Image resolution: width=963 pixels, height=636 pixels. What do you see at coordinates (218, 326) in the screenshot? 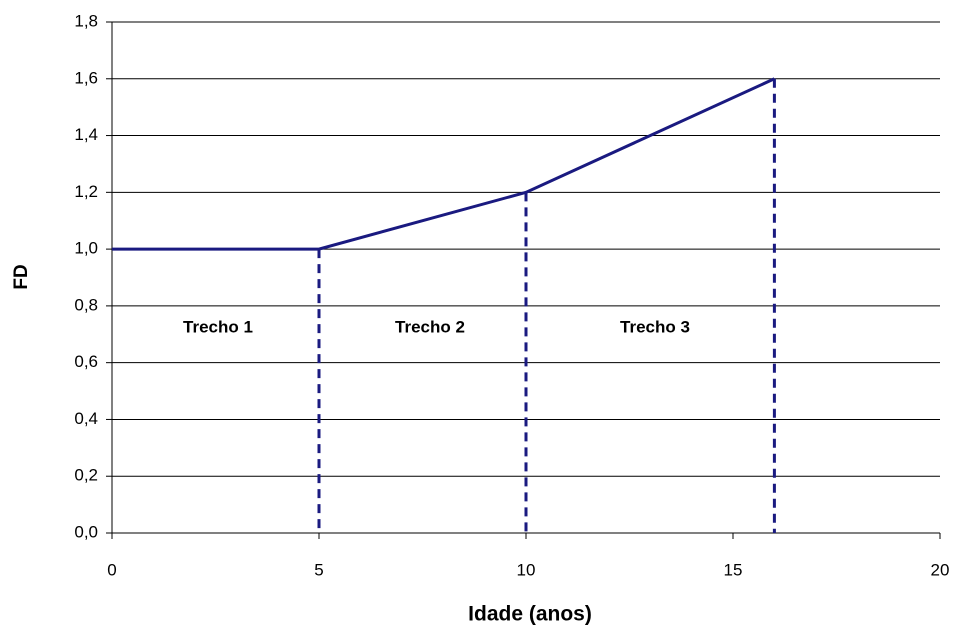
I see `annotation: Trecho 1` at bounding box center [218, 326].